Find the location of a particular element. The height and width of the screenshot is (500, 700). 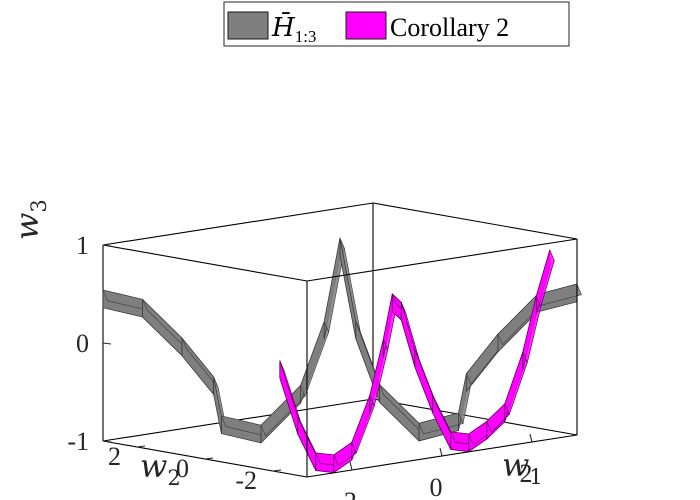

y-axis-label: w2 is located at coordinates (160, 468).